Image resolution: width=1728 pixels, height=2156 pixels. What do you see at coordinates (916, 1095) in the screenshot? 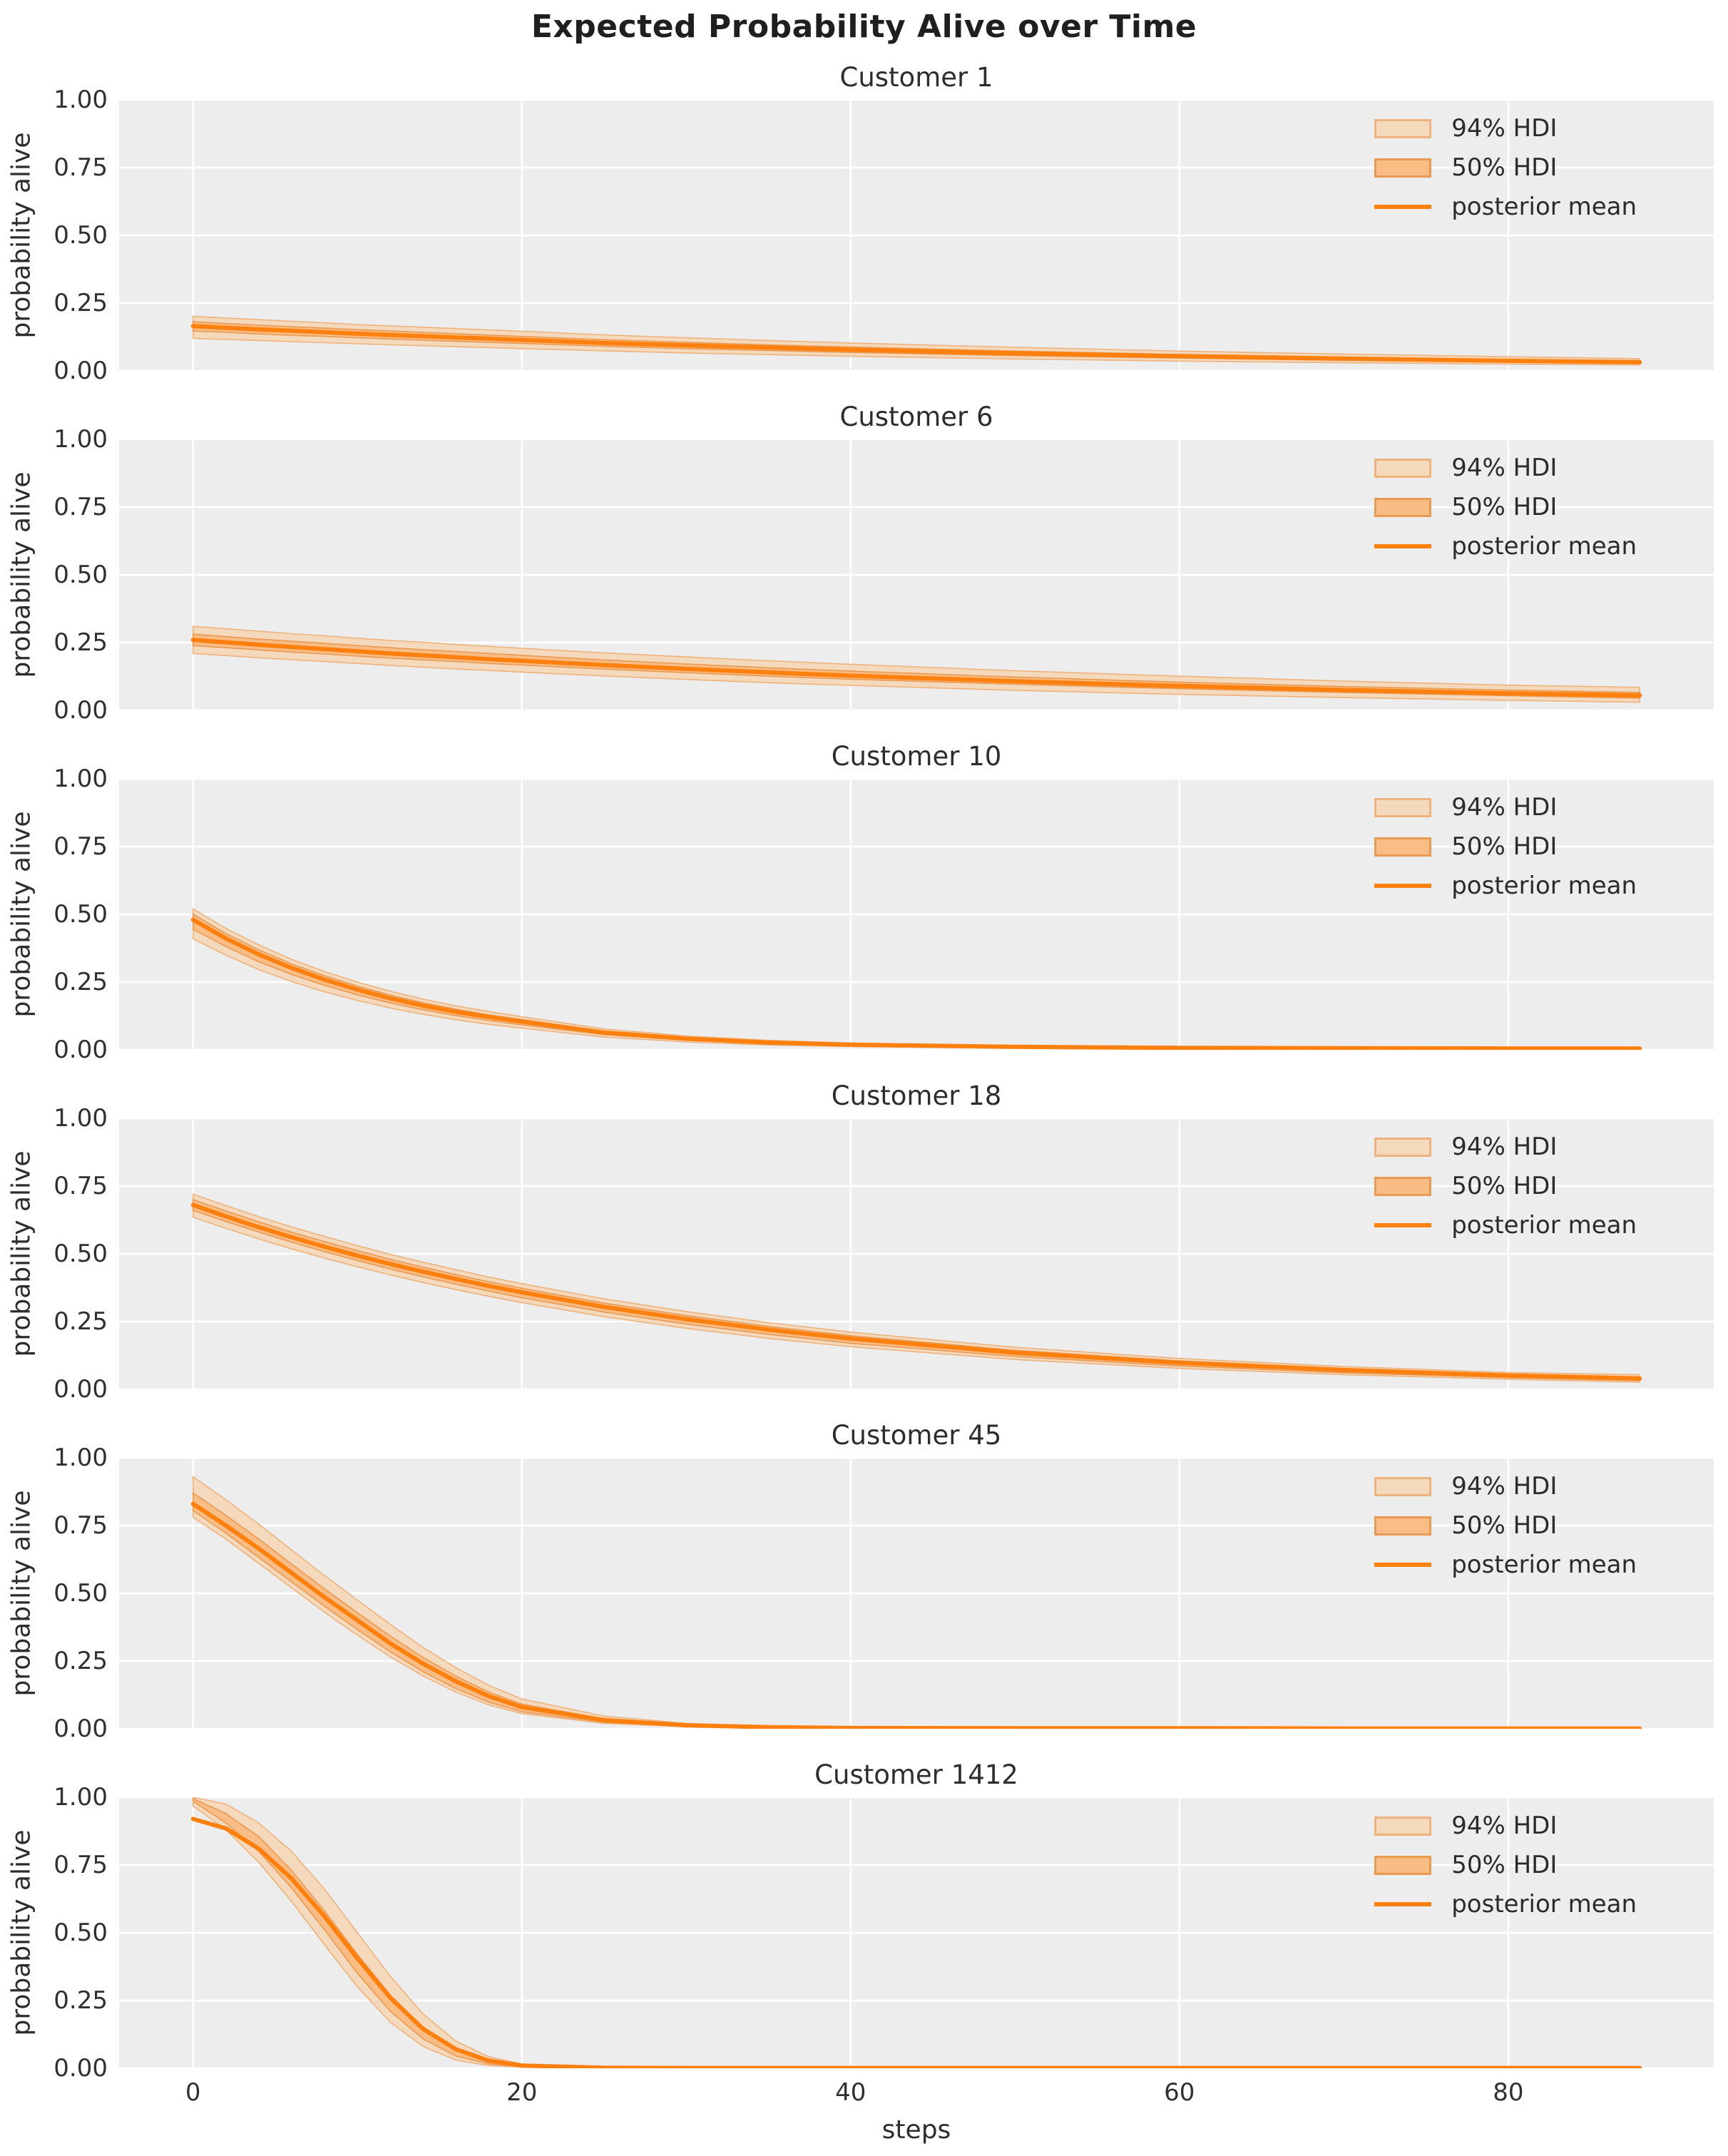
I see `subplot-title: Customer 18` at bounding box center [916, 1095].